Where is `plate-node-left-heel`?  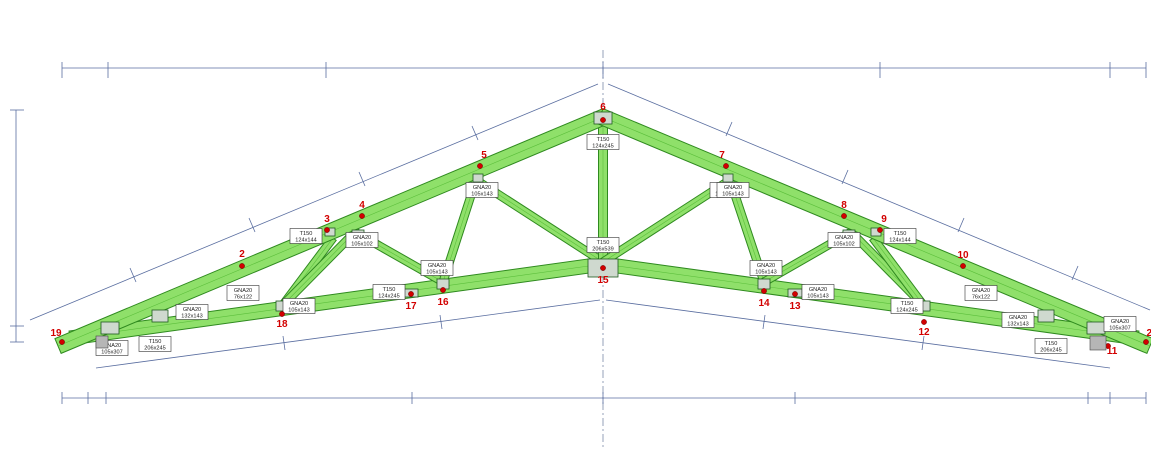
plate-node-left-heel is located at coordinates (110, 328).